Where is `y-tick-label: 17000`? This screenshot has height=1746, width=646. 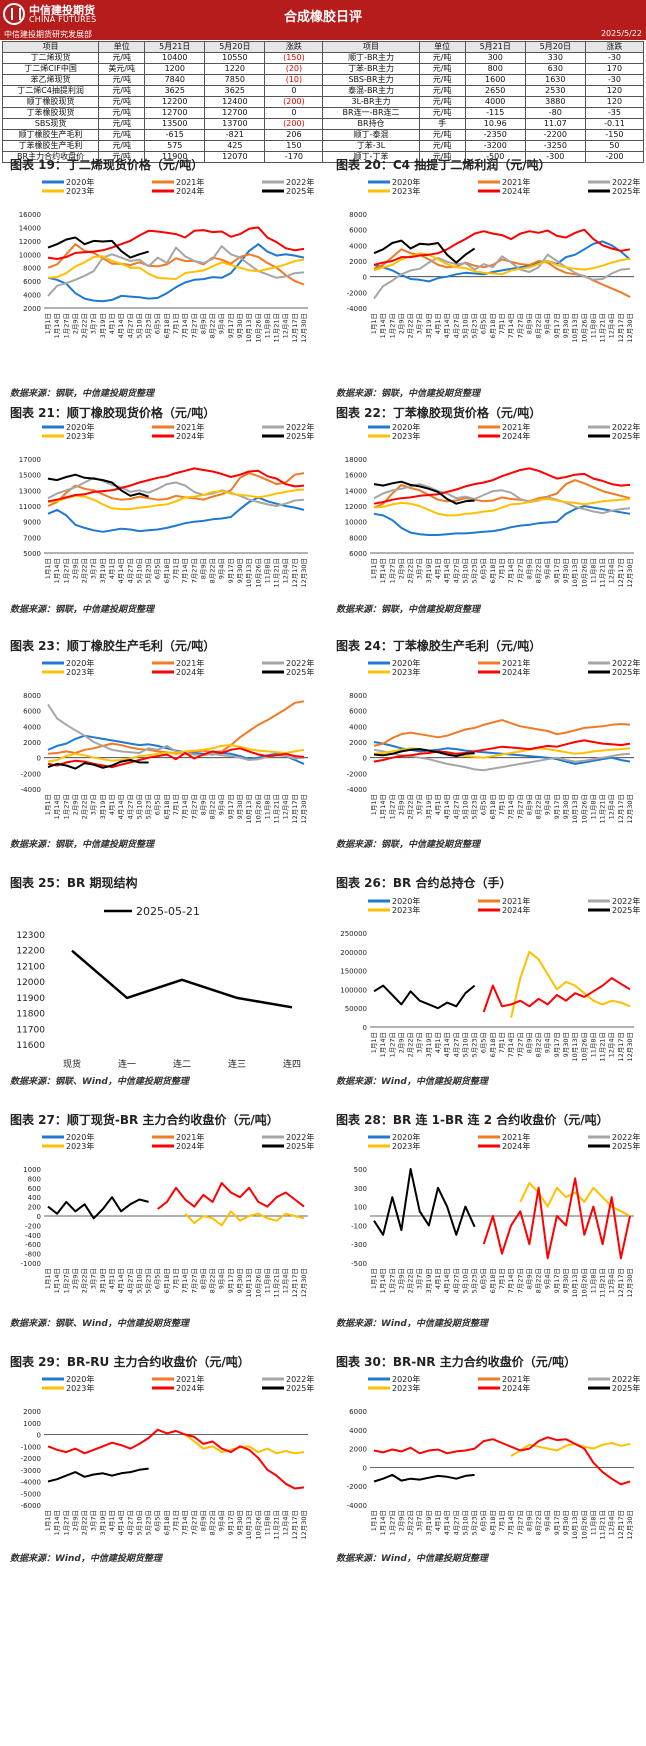
y-tick-label: 17000 is located at coordinates (30, 460).